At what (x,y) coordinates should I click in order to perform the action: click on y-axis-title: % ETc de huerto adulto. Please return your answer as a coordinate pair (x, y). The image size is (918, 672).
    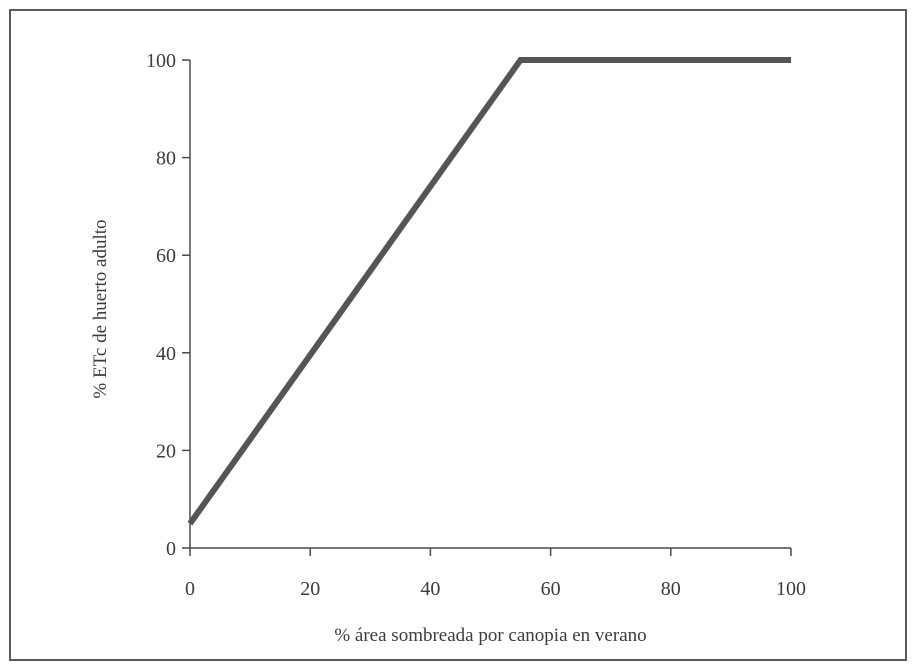
    Looking at the image, I should click on (100, 308).